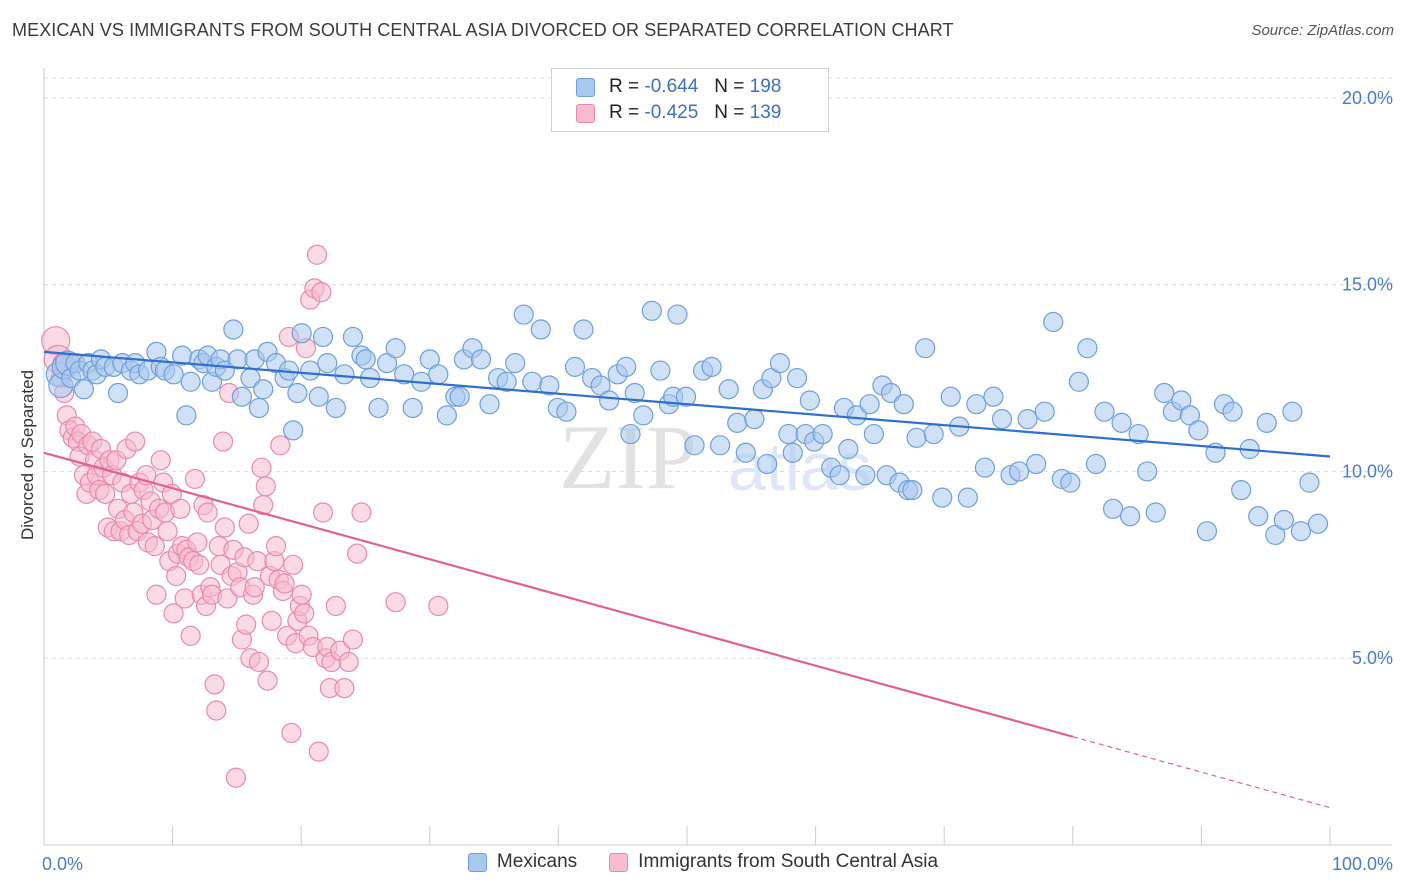 This screenshot has height=892, width=1406. What do you see at coordinates (1201, 772) in the screenshot?
I see `trendline-south-central-asia-extension` at bounding box center [1201, 772].